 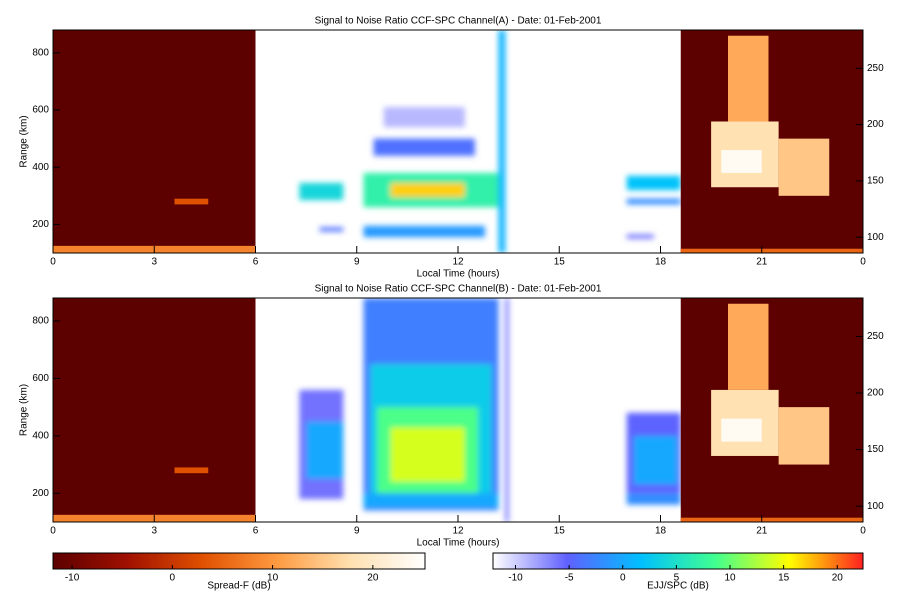 I want to click on colorbar-label: EJJ/SPC (dB), so click(x=678, y=586).